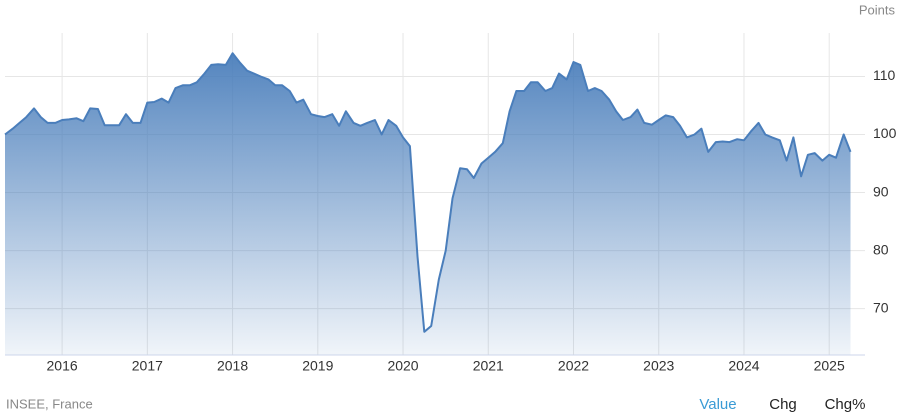 The width and height of the screenshot is (900, 418). I want to click on x-tick-label: 2025, so click(829, 366).